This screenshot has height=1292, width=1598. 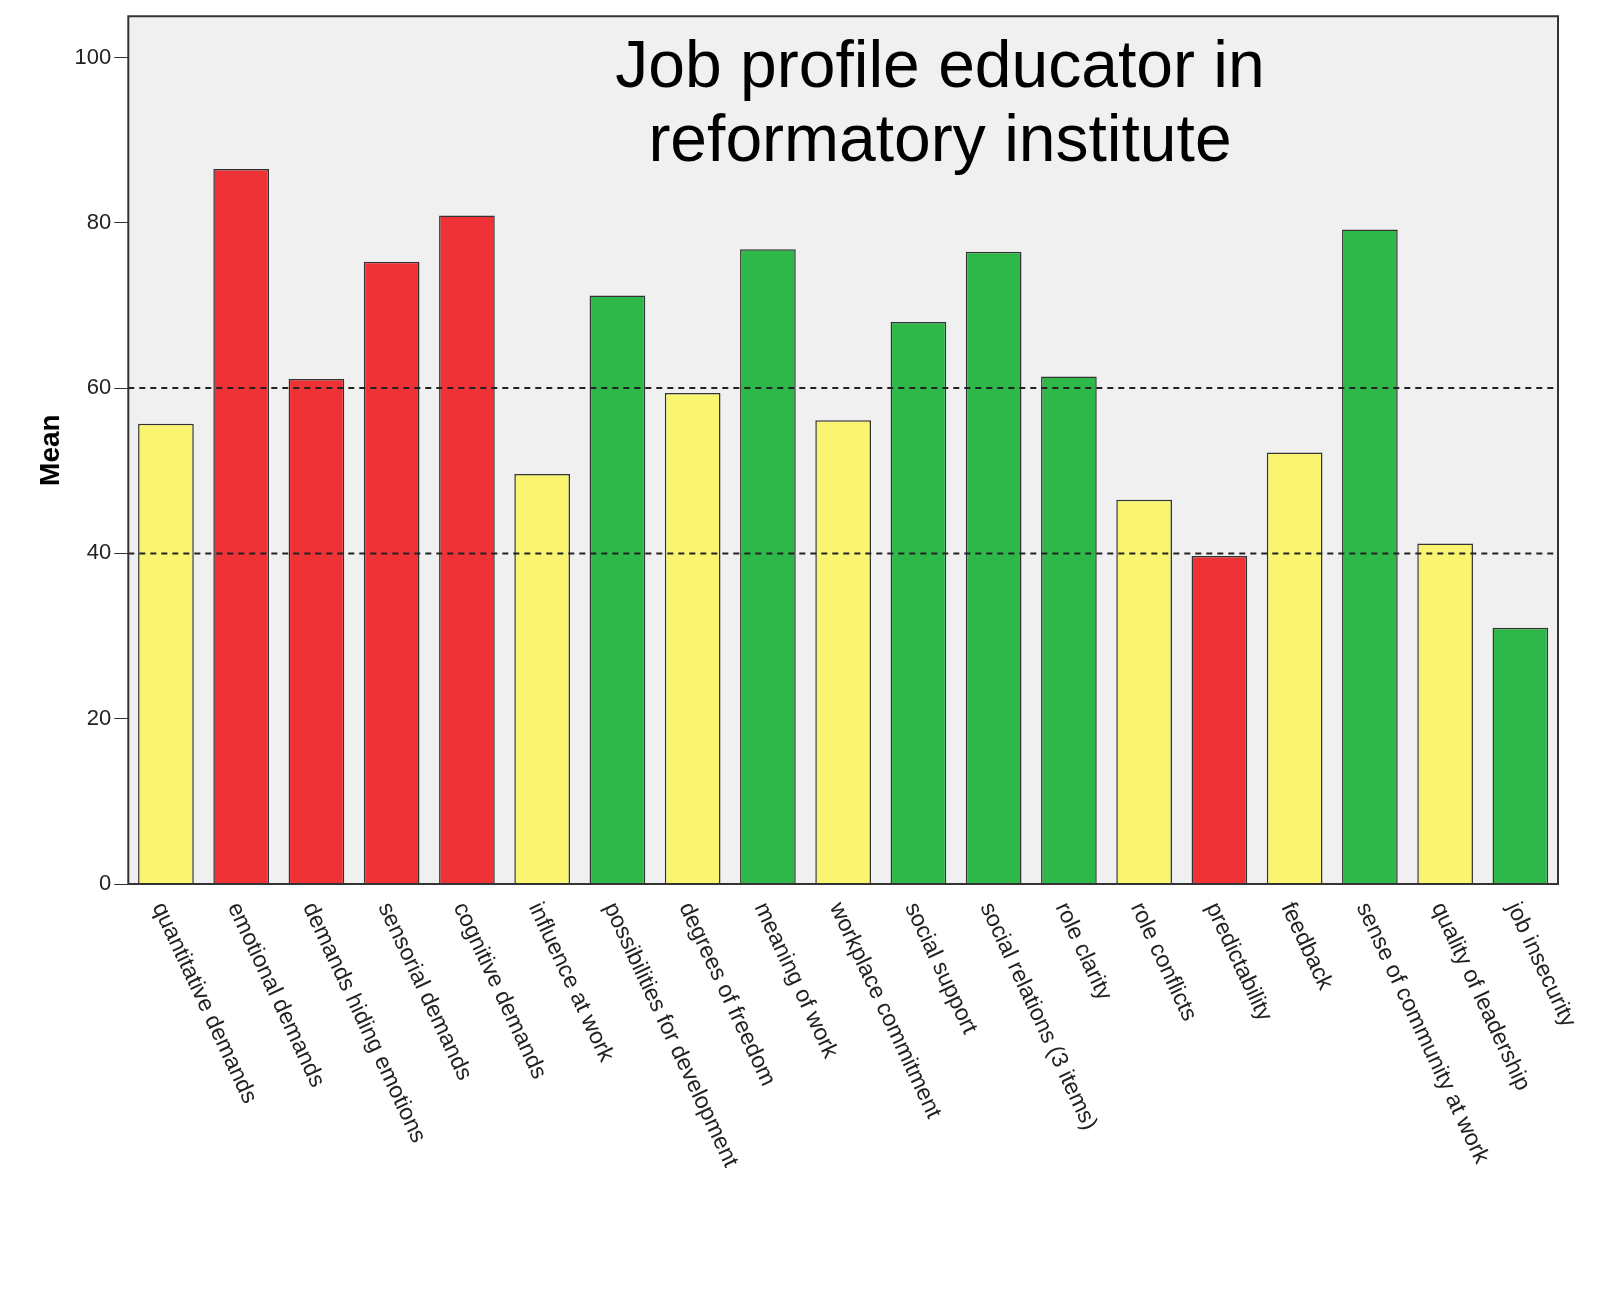 I want to click on y-tick-label: 80, so click(x=99, y=221).